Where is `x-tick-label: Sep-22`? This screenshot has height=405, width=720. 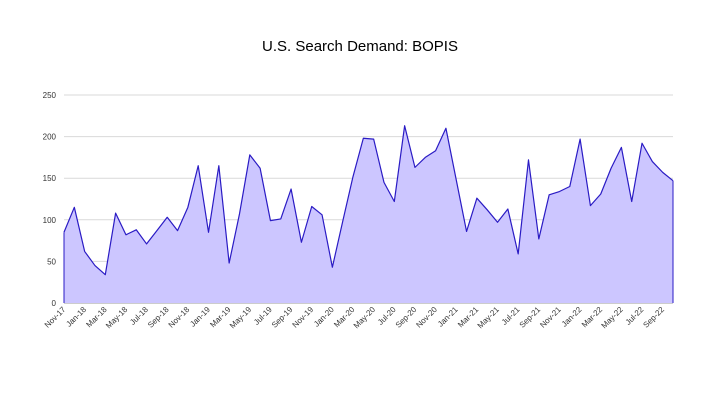
x-tick-label: Sep-22 is located at coordinates (653, 317).